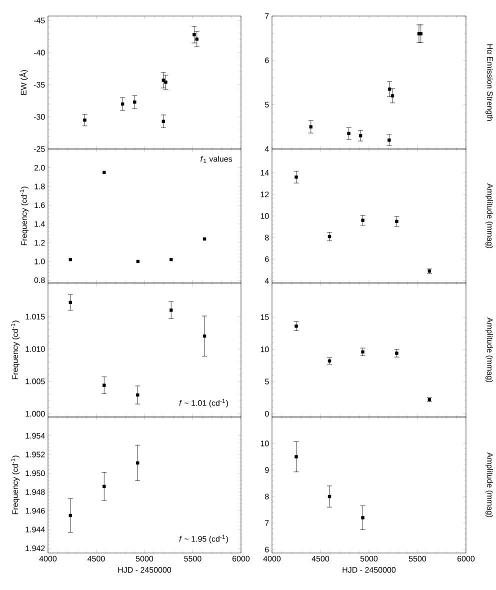 This screenshot has width=496, height=590. Describe the element at coordinates (216, 160) in the screenshot. I see `annotation: f$_{1}$ values` at that location.